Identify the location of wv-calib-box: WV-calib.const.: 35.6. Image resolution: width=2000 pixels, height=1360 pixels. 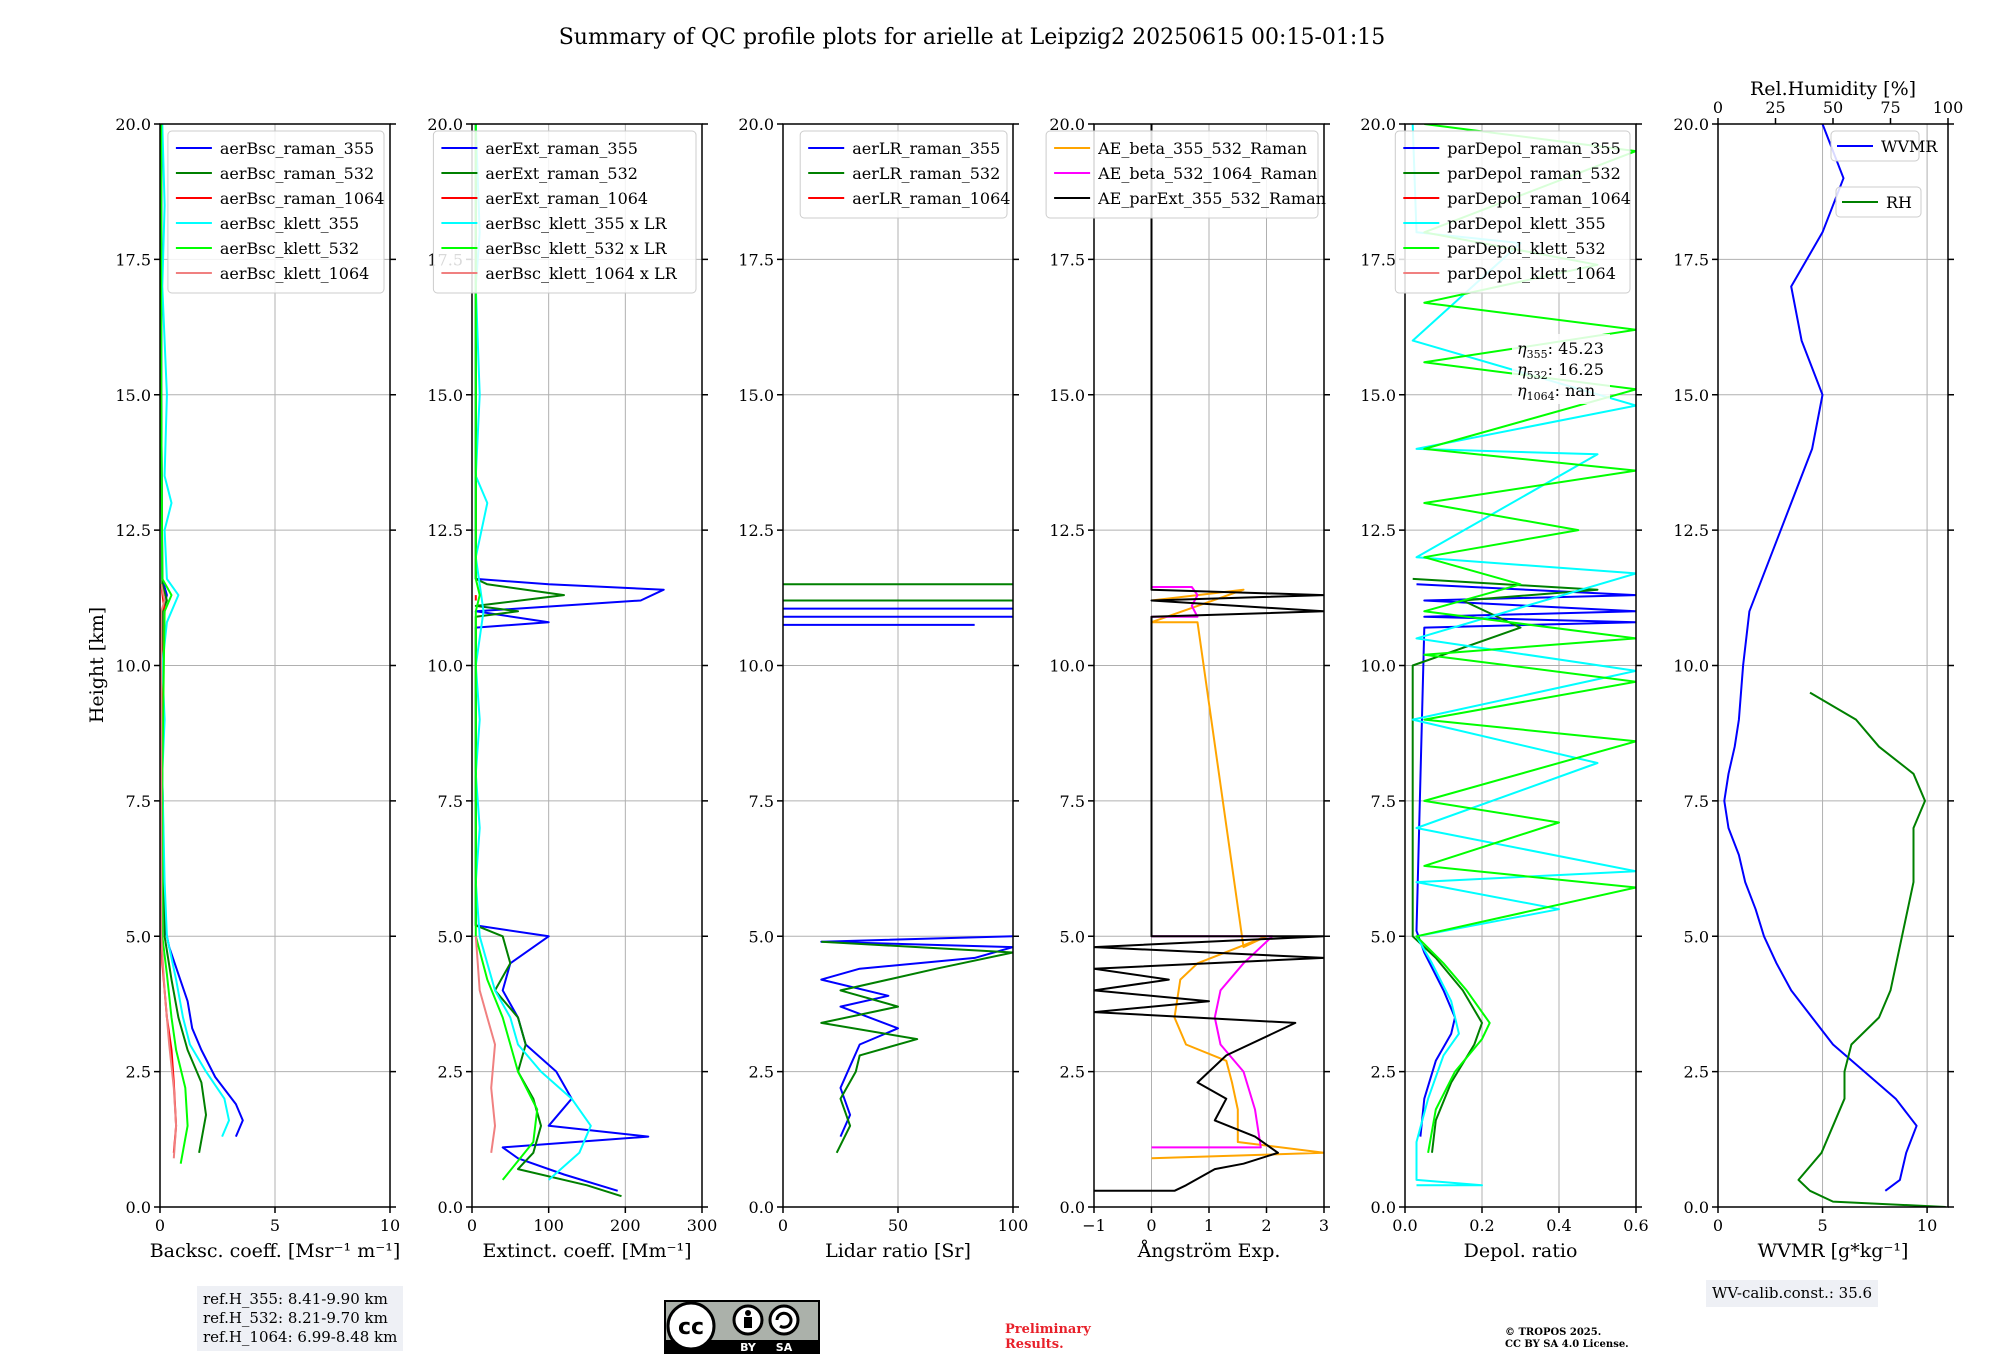
(1792, 1293).